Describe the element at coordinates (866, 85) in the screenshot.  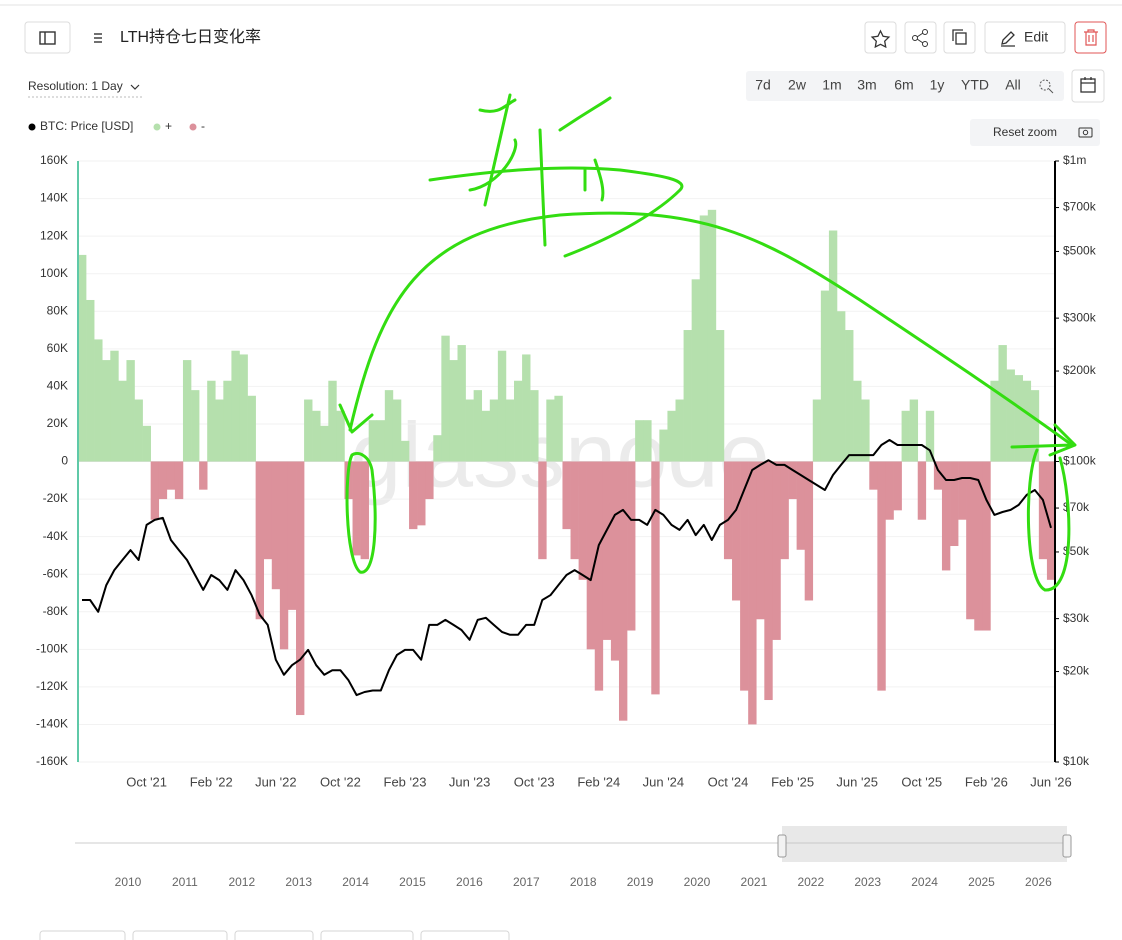
I see `range-button: 3m` at that location.